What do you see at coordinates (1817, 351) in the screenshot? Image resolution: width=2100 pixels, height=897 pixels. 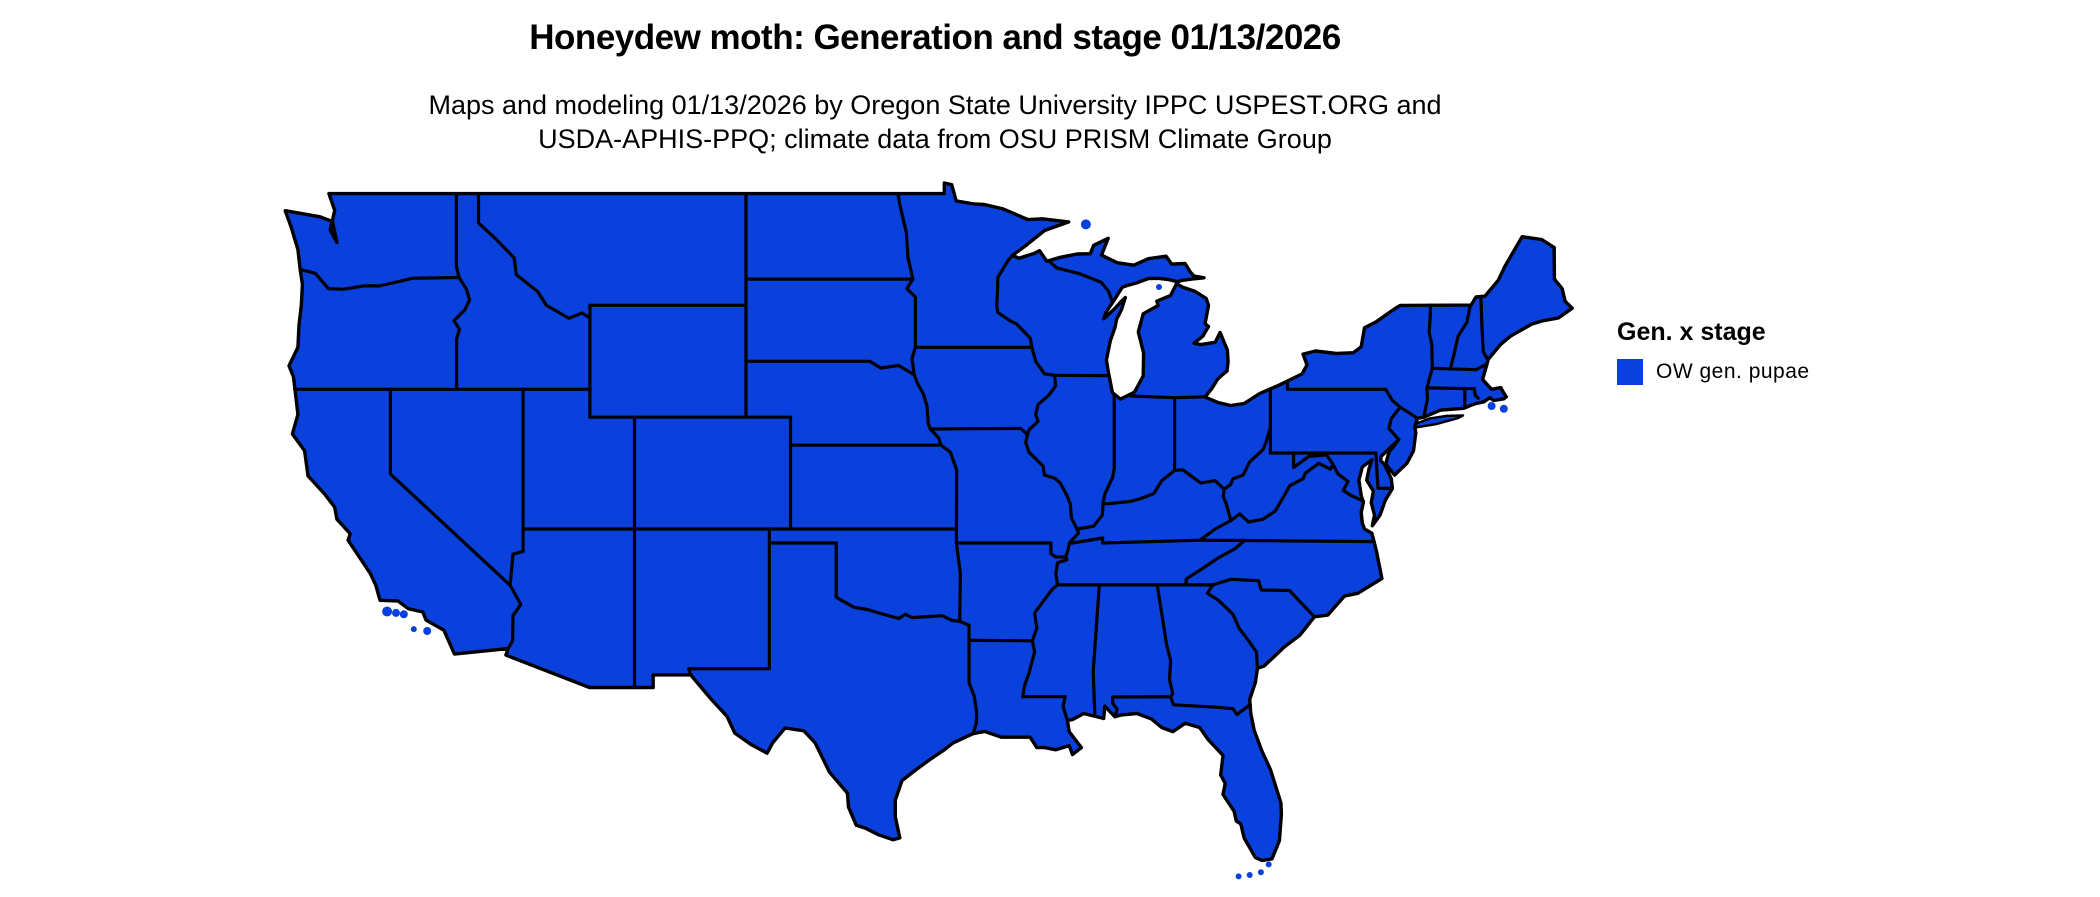 I see `legend: Gen. x stage OW gen. pupae` at bounding box center [1817, 351].